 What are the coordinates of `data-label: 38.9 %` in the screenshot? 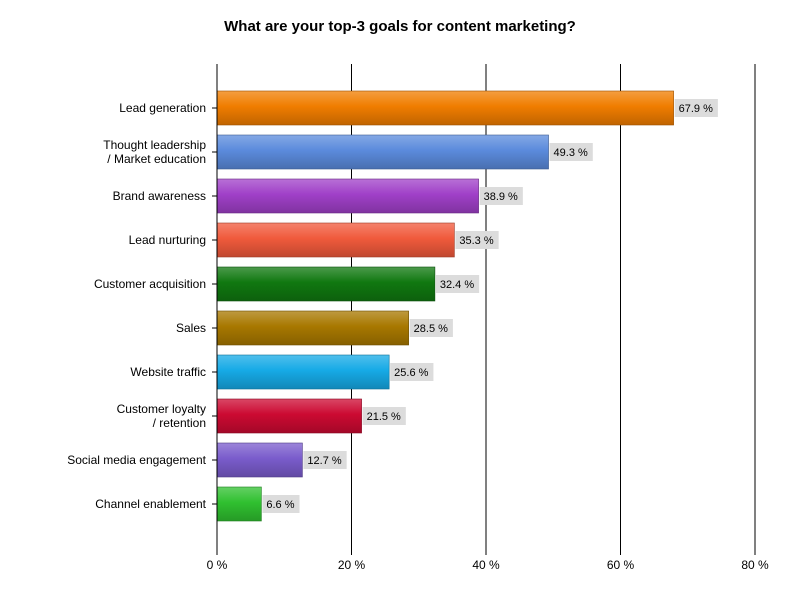 It's located at (501, 197).